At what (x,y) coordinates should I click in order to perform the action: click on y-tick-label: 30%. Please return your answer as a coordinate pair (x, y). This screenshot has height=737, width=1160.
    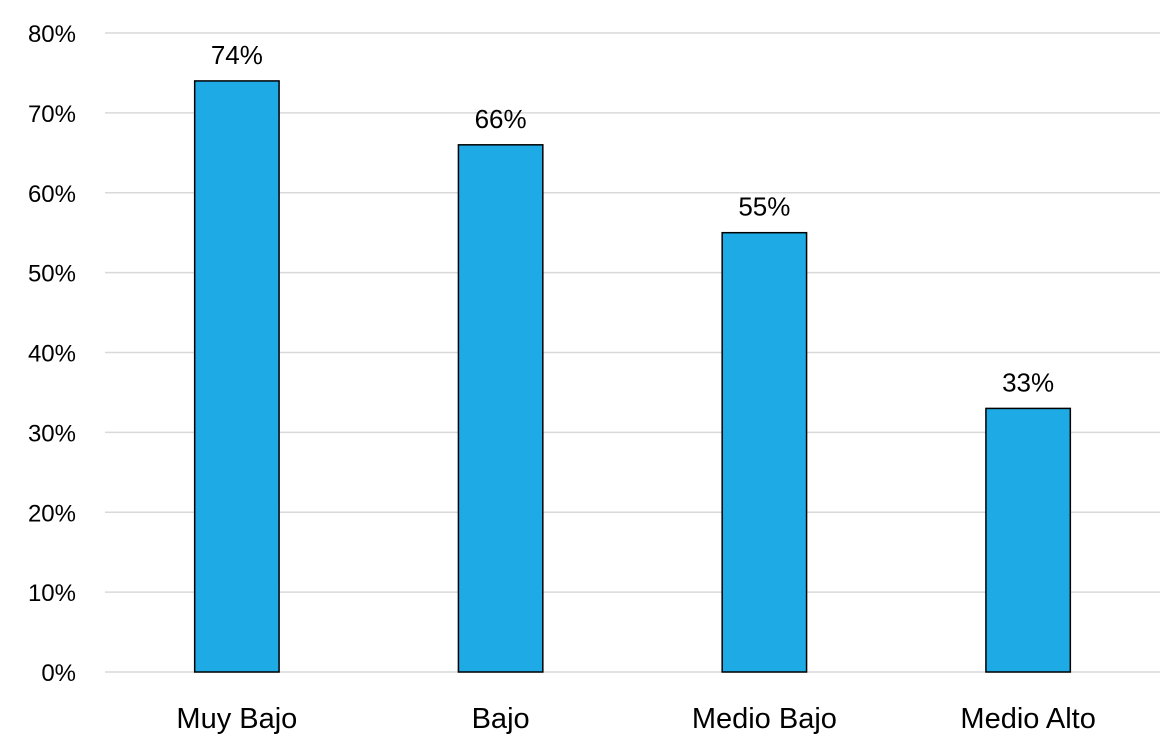
    Looking at the image, I should click on (52, 433).